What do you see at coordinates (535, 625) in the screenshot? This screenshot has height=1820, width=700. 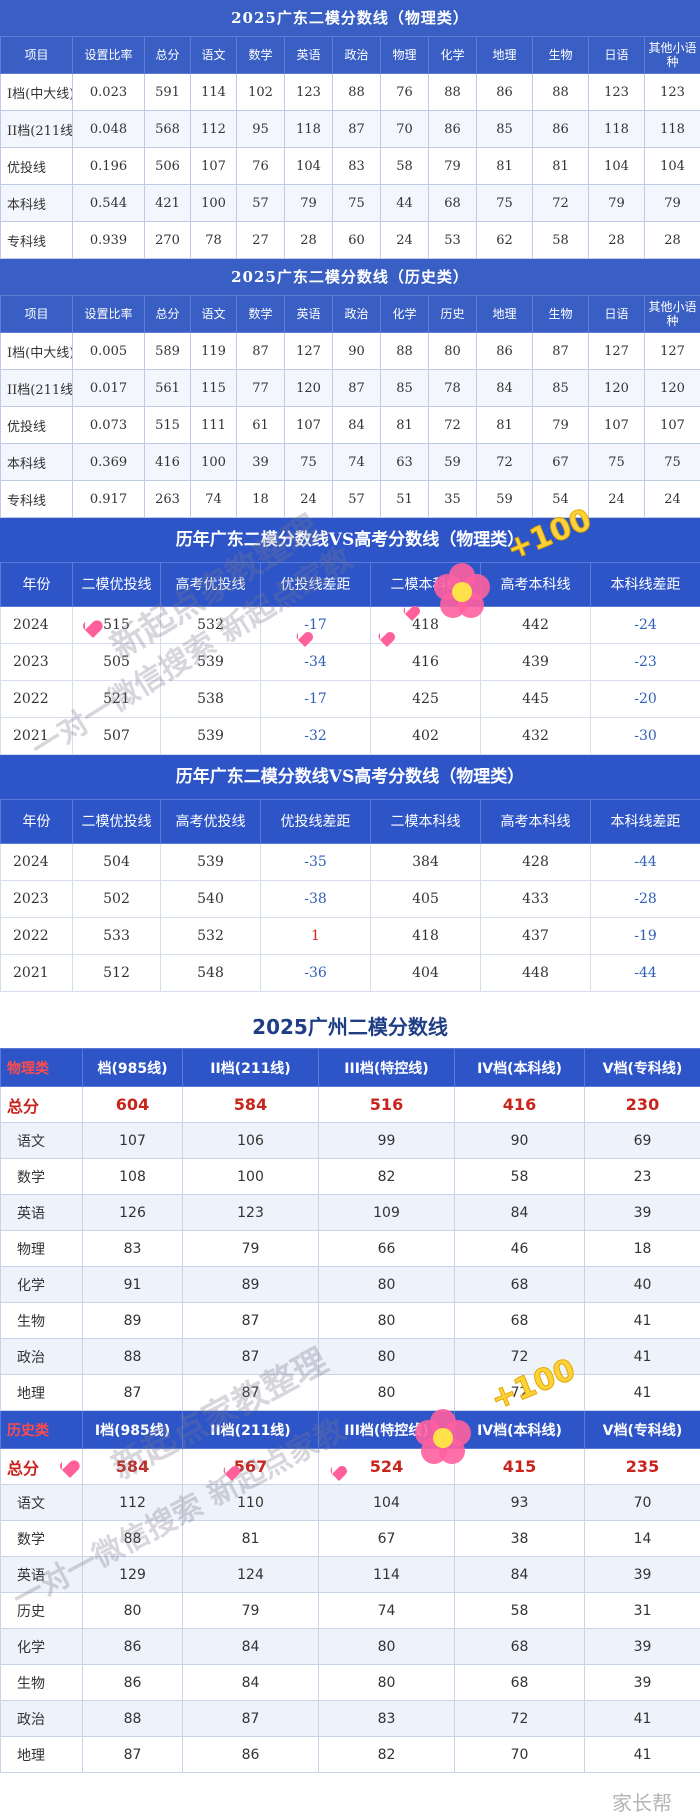 I see `table-cell: 442` at bounding box center [535, 625].